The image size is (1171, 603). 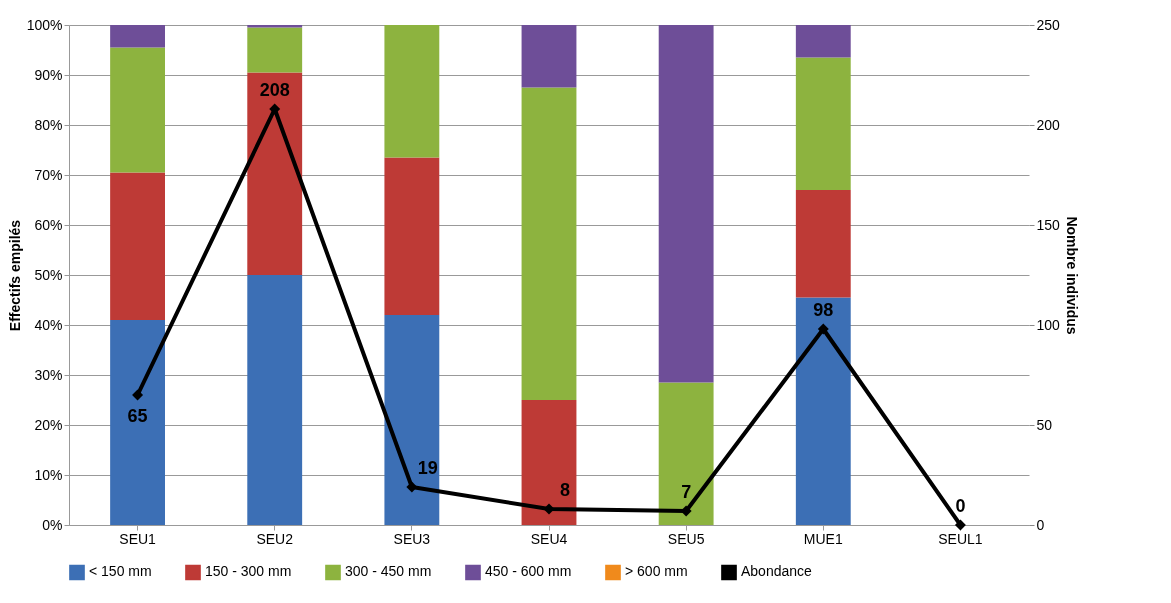 What do you see at coordinates (549, 538) in the screenshot?
I see `x-tick-label: SEU4` at bounding box center [549, 538].